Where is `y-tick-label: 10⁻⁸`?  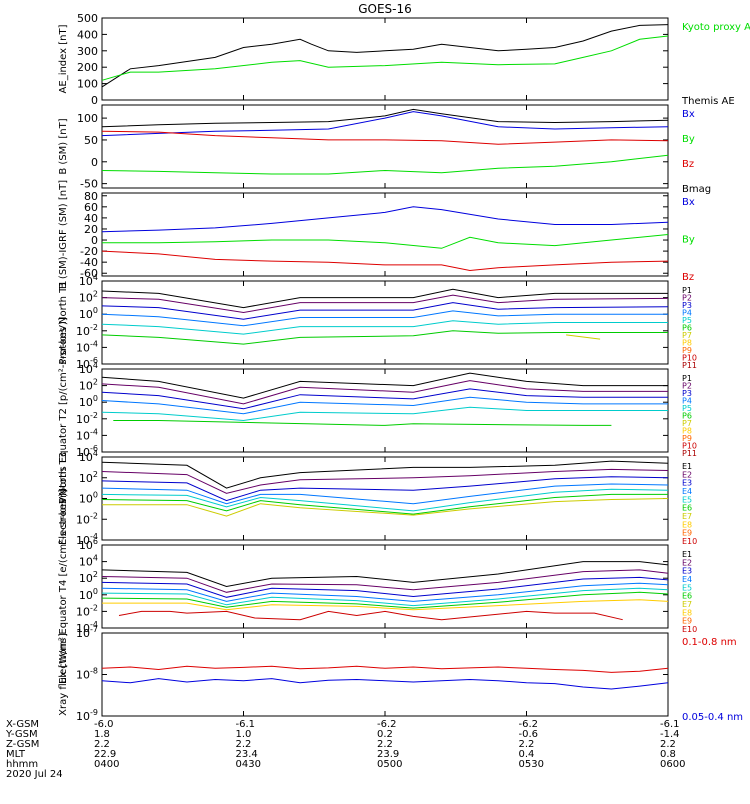
y-tick-label: 10⁻⁸ is located at coordinates (87, 674).